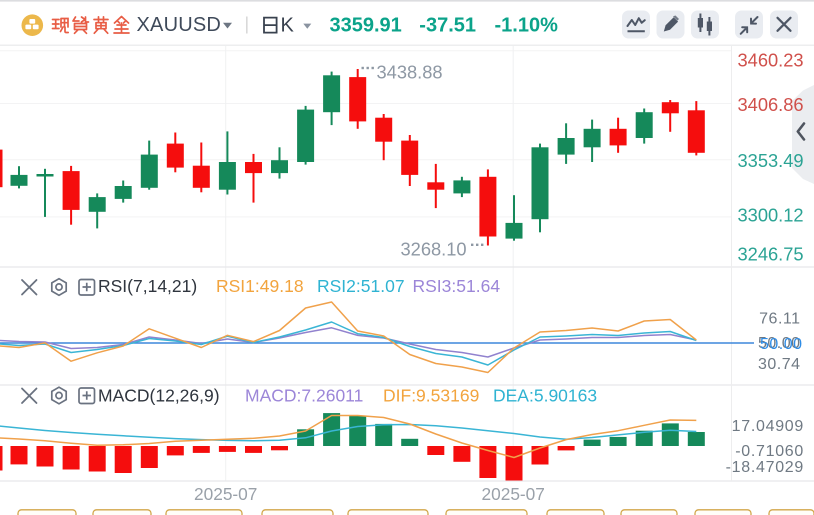 This screenshot has width=814, height=515. I want to click on svg-text: MACD(12,26,9), so click(159, 395).